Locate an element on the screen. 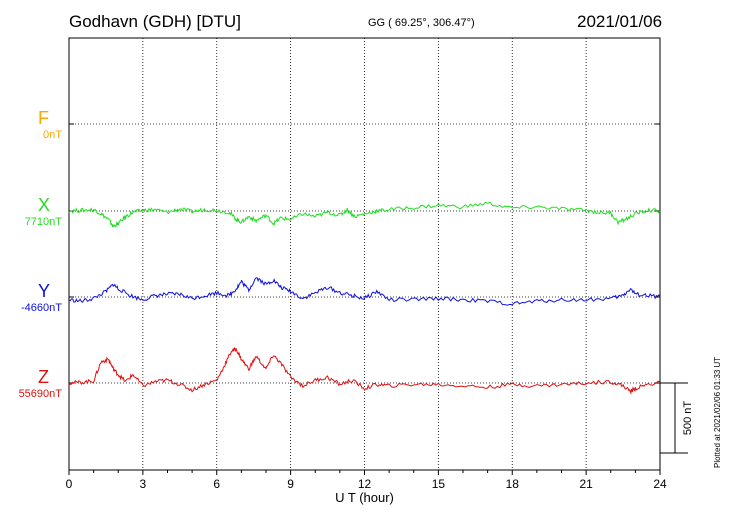 The width and height of the screenshot is (730, 520). x-tick-label: 3 is located at coordinates (143, 484).